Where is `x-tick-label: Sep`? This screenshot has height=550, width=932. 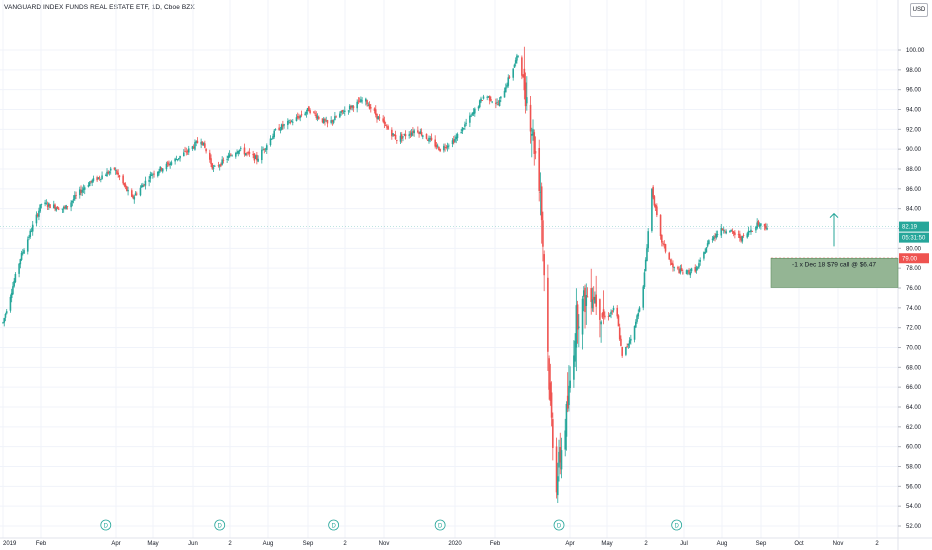 x-tick-label: Sep is located at coordinates (308, 544).